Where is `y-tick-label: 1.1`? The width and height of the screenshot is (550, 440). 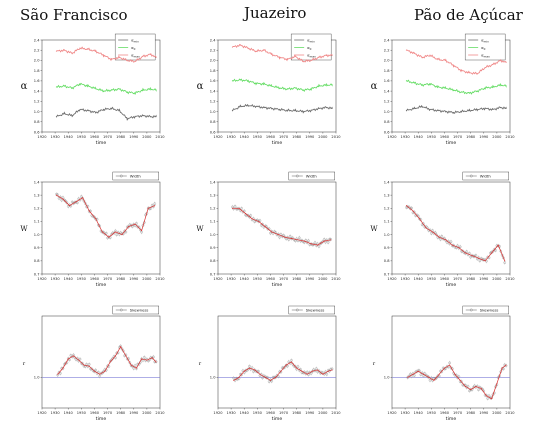 y-tick-label: 1.1 is located at coordinates (387, 222).